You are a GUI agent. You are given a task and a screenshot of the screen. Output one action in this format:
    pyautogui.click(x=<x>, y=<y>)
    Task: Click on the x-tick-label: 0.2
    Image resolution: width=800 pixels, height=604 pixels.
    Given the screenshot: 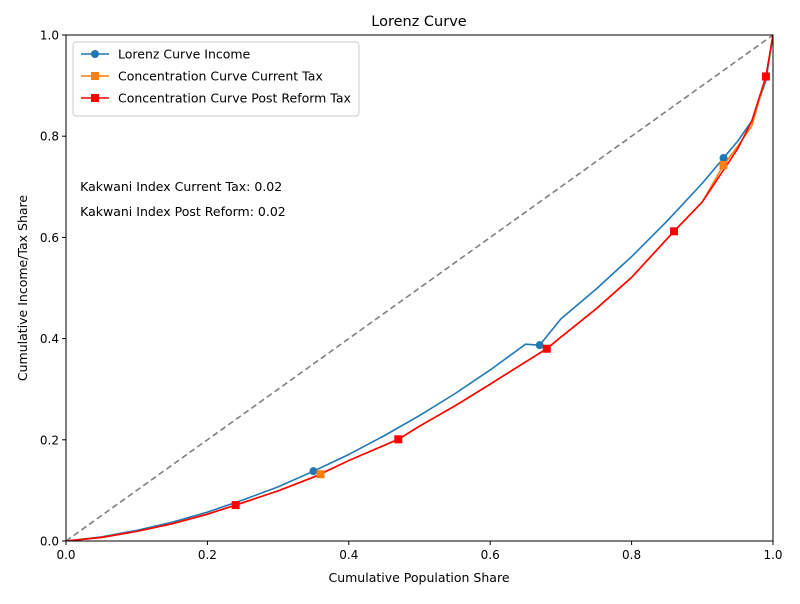 What is the action you would take?
    pyautogui.click(x=207, y=555)
    